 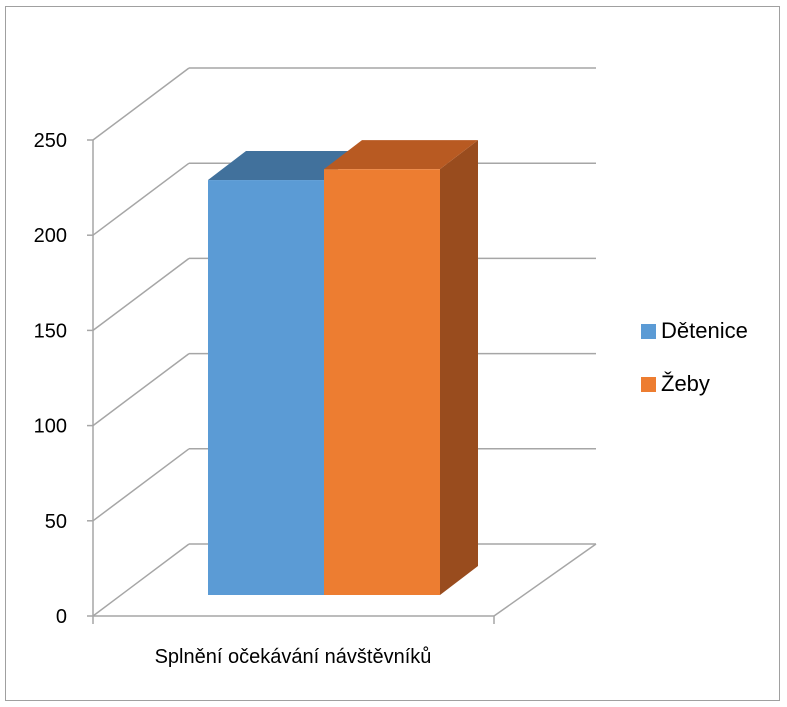 What do you see at coordinates (648, 384) in the screenshot?
I see `legend-swatch-zeby` at bounding box center [648, 384].